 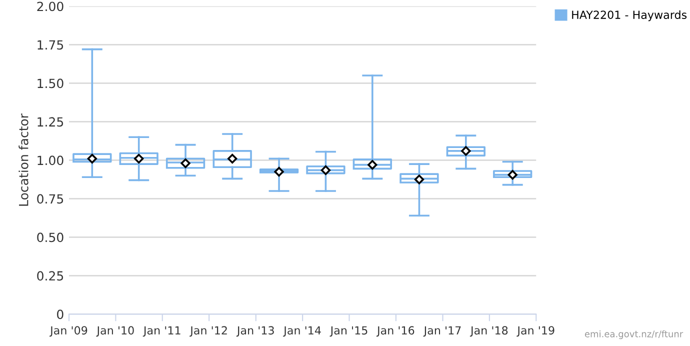 I want to click on x-tick-label: Jan '18, so click(x=489, y=331).